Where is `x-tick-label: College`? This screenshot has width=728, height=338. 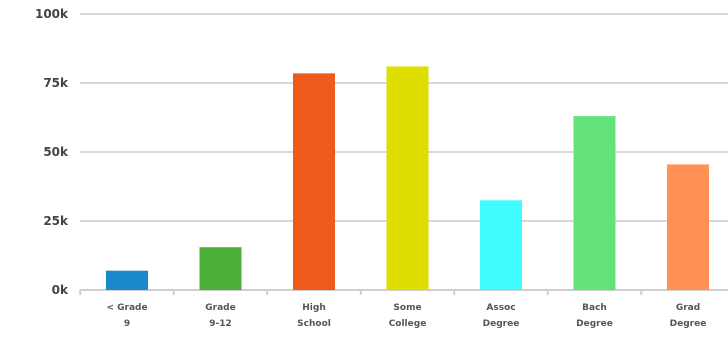
x-tick-label: College is located at coordinates (408, 324).